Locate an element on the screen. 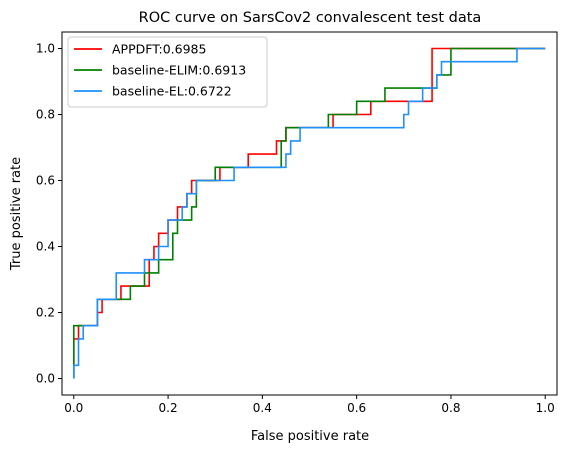 Image resolution: width=567 pixels, height=453 pixels. x-tick-label: 1.0 is located at coordinates (545, 408).